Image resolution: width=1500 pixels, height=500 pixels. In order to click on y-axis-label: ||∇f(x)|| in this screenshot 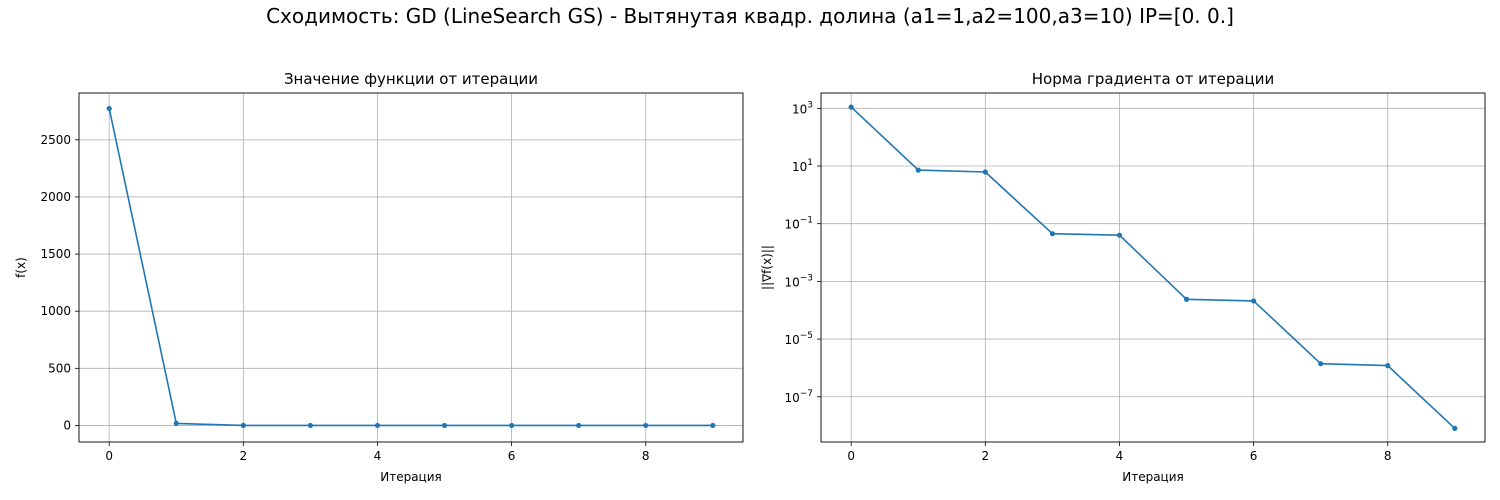, I will do `click(767, 267)`.